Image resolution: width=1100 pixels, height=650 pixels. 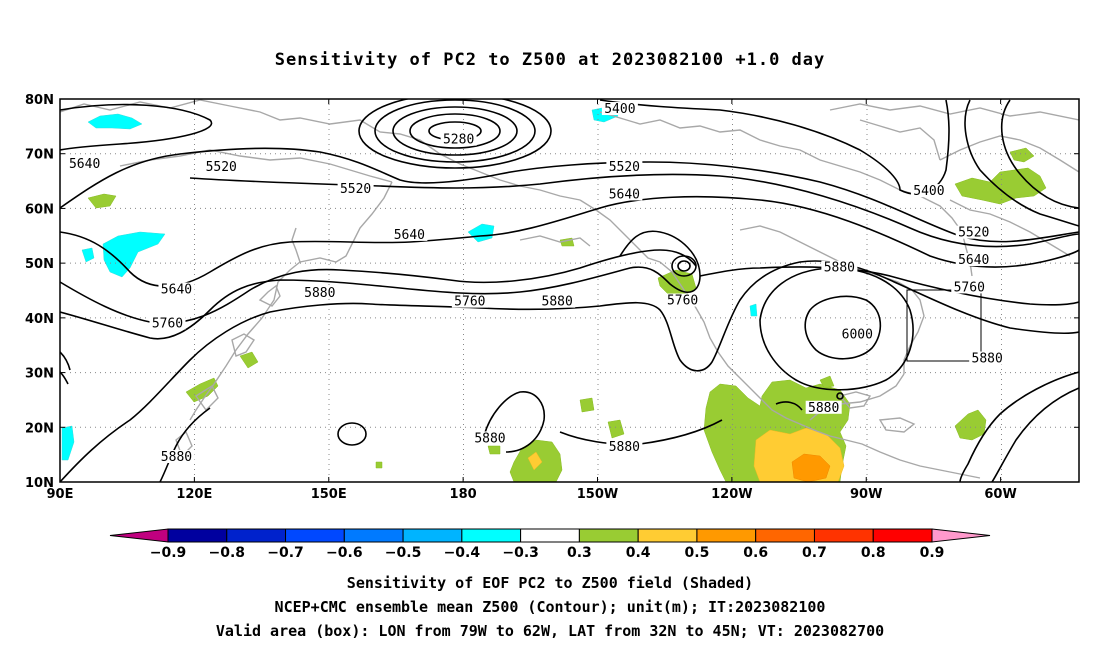 I want to click on shade-positive-strong, so click(x=535, y=461).